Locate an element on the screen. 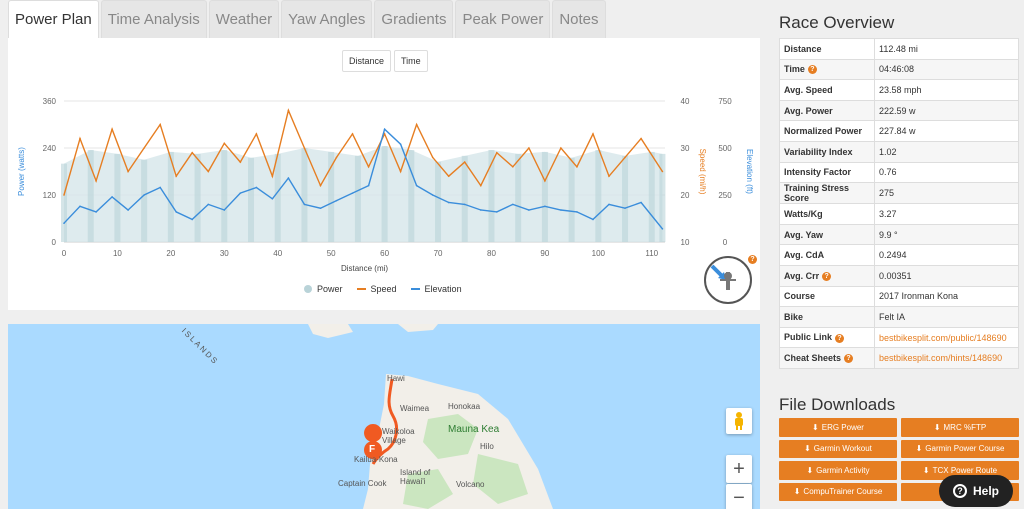 The width and height of the screenshot is (1024, 509). download-button: ⬇ Garmin Workout is located at coordinates (838, 448).